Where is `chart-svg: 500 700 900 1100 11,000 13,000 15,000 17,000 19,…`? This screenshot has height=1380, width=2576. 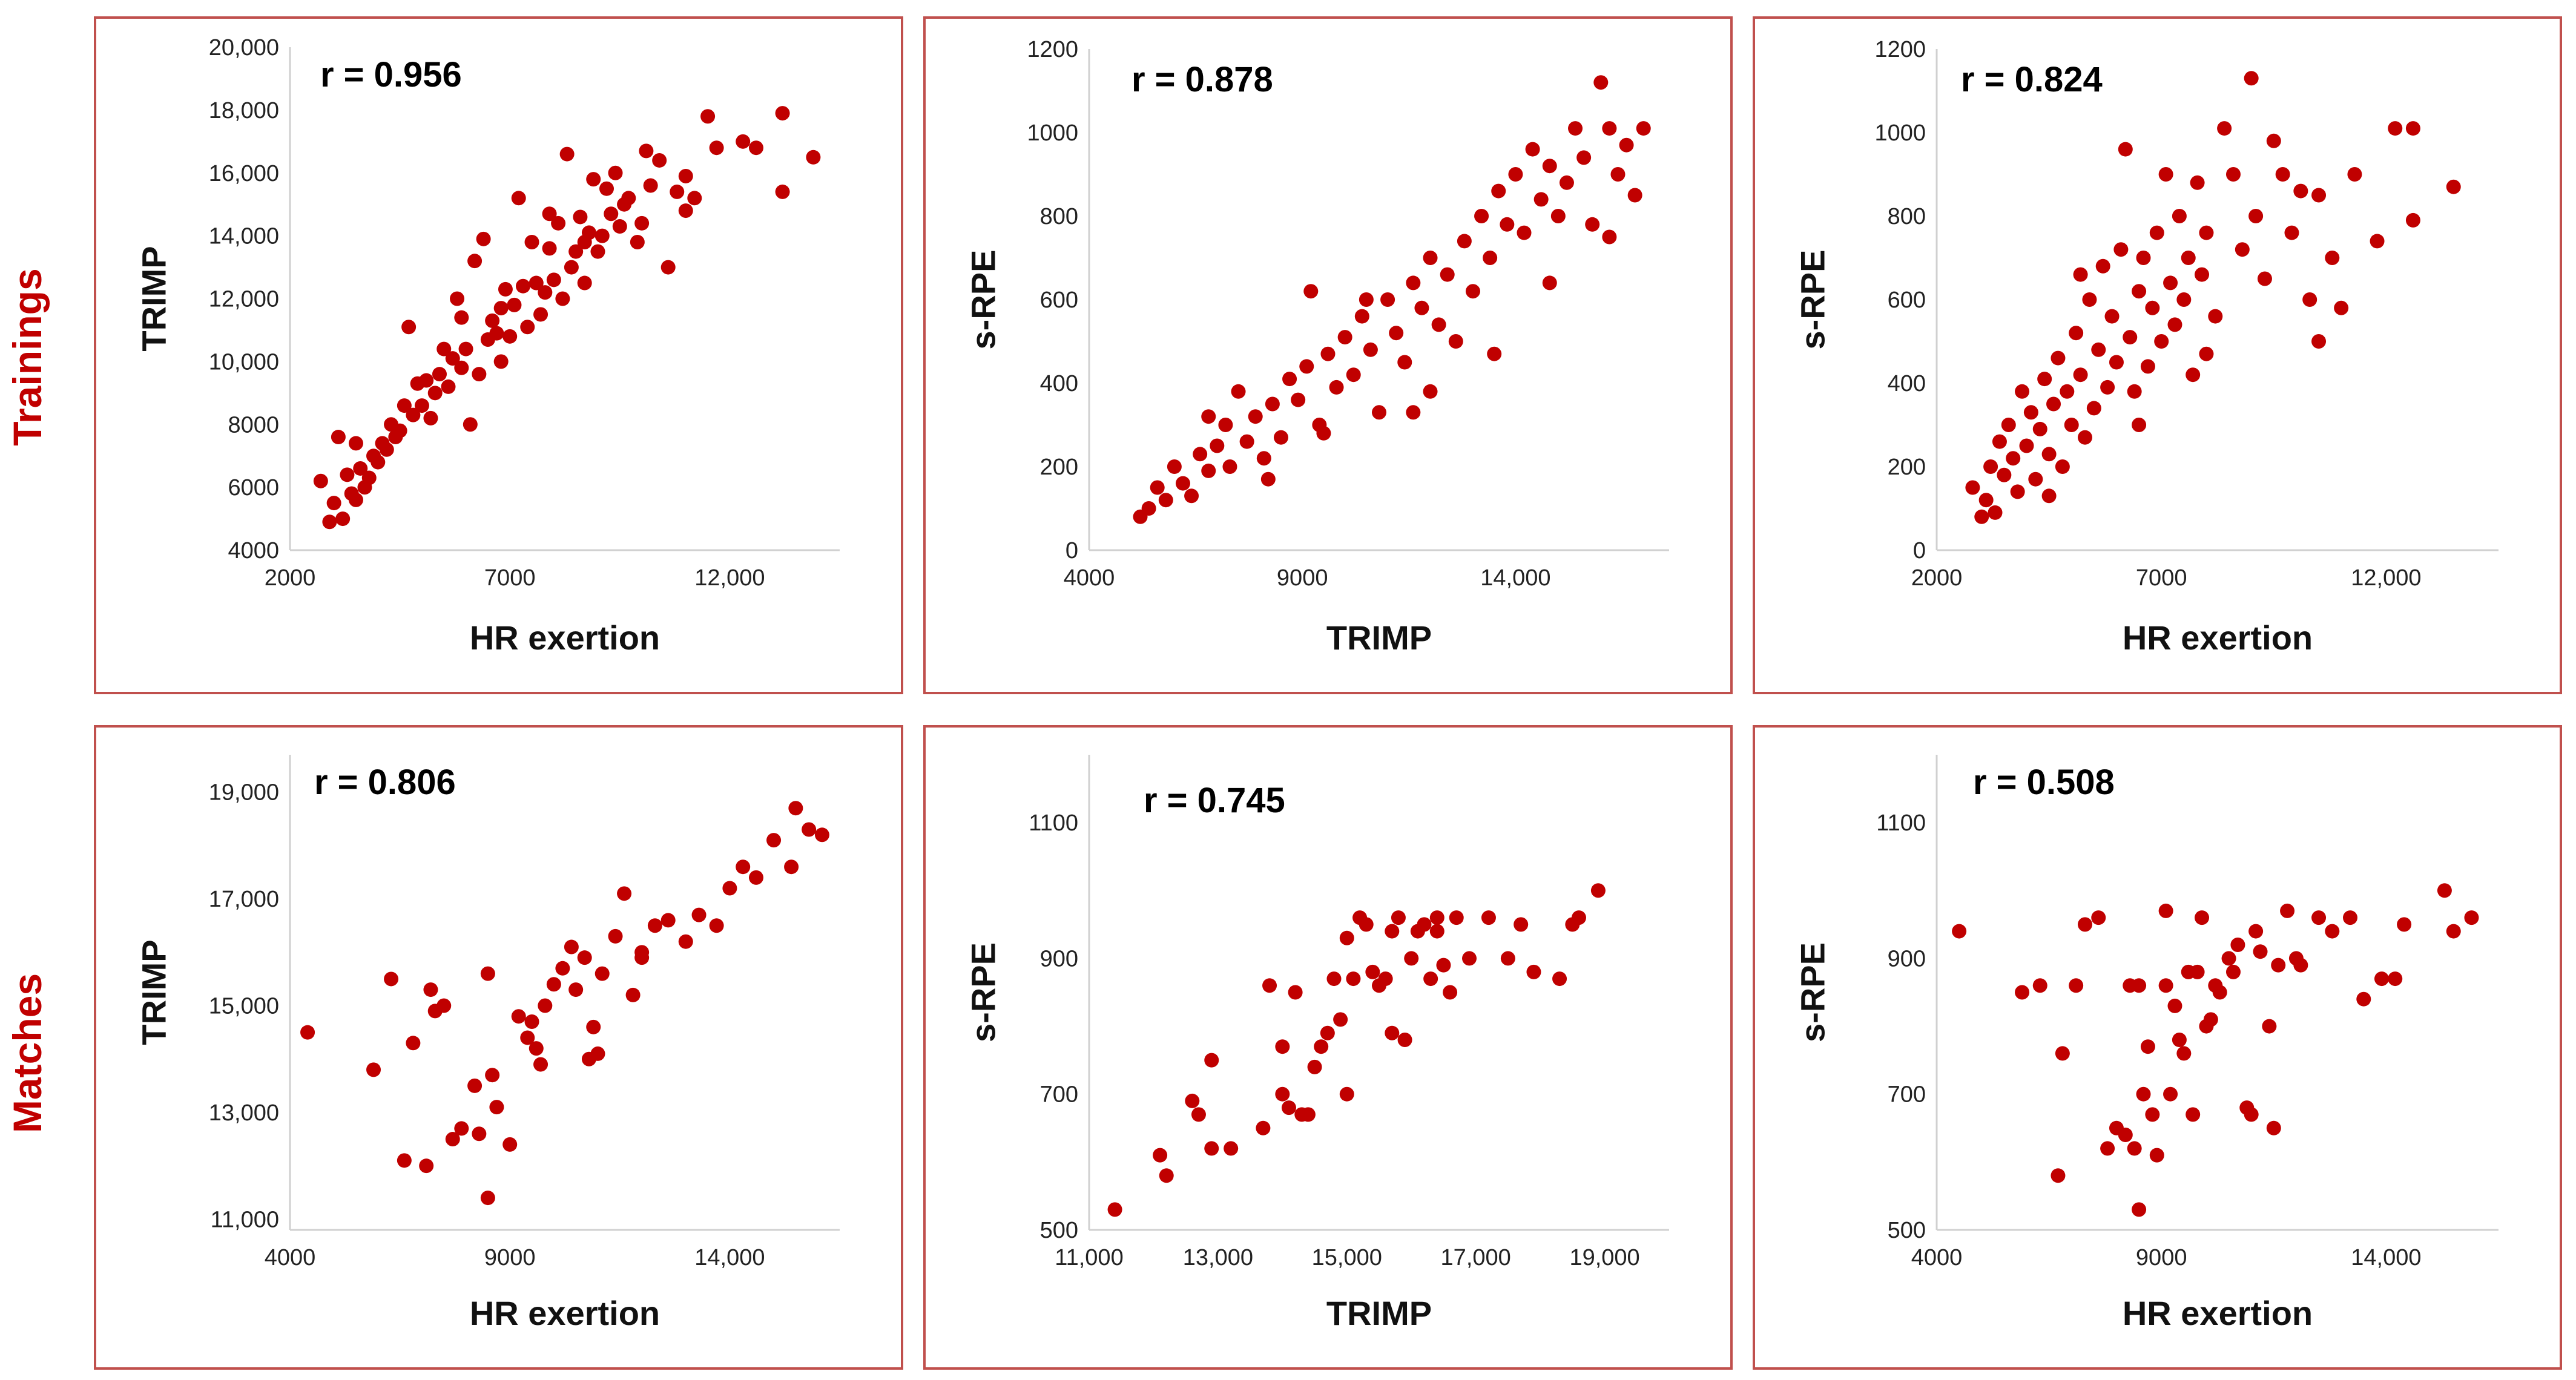 chart-svg: 500 700 900 1100 11,000 13,000 15,000 17,000 19,… is located at coordinates (1316, 1043).